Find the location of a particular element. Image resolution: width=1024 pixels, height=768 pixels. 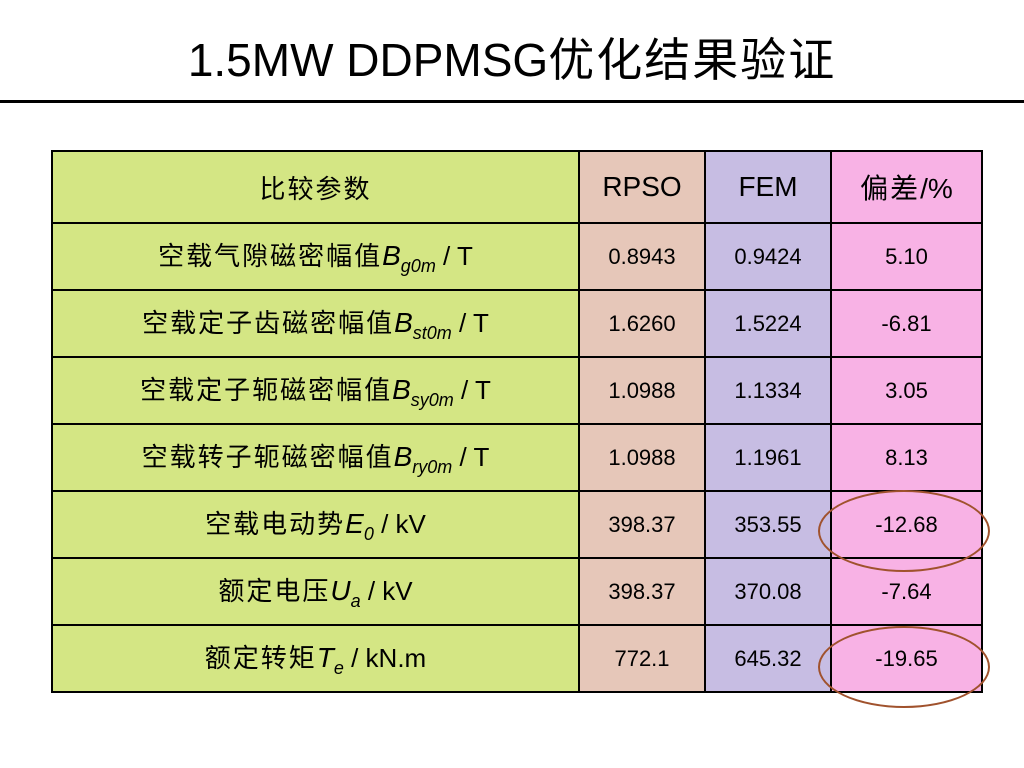

param-cell: 空载转子轭磁密幅值Bry0m / T is located at coordinates (315, 457).